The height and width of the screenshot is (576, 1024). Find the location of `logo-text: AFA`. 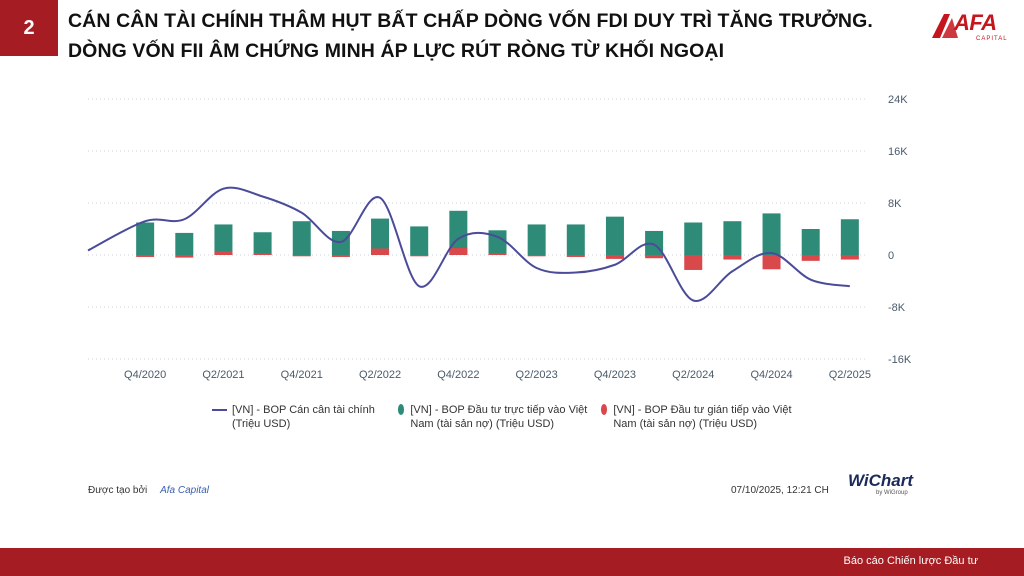

logo-text: AFA is located at coordinates (975, 22).